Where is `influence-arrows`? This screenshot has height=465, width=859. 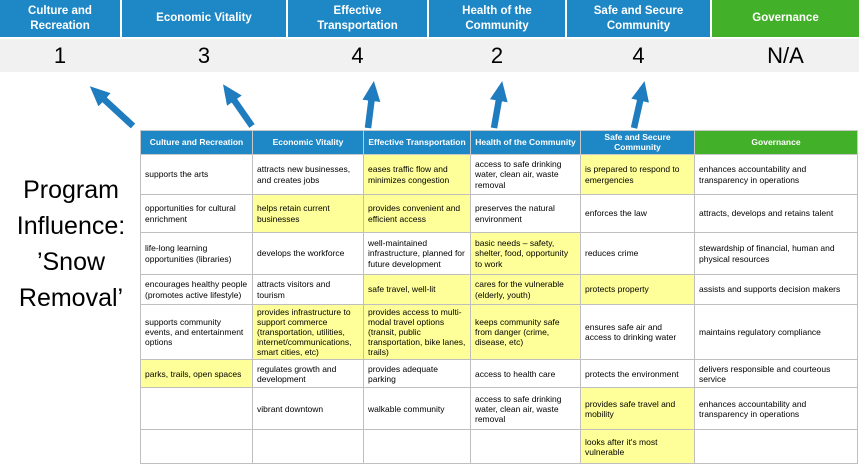 influence-arrows is located at coordinates (369, 105).